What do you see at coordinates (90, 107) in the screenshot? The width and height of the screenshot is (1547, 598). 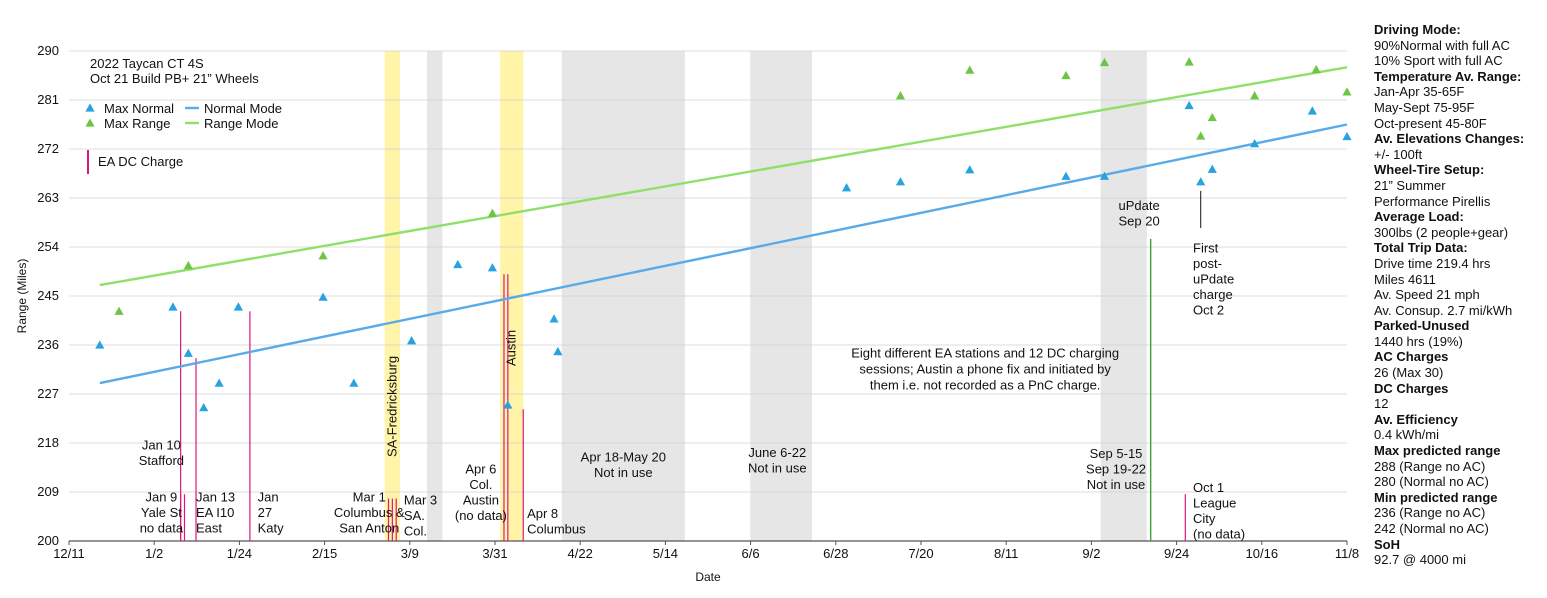 I see `legend-swatch-triangle` at bounding box center [90, 107].